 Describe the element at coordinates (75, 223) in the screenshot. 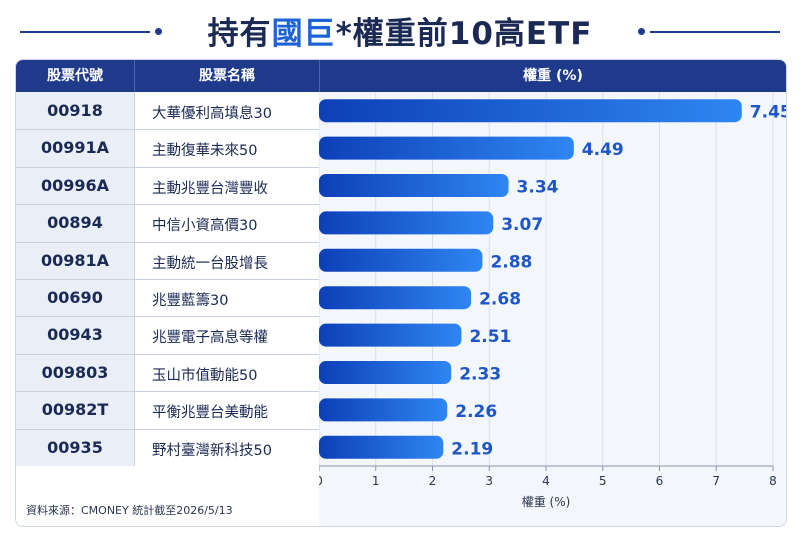

I see `etf-code: 00894` at that location.